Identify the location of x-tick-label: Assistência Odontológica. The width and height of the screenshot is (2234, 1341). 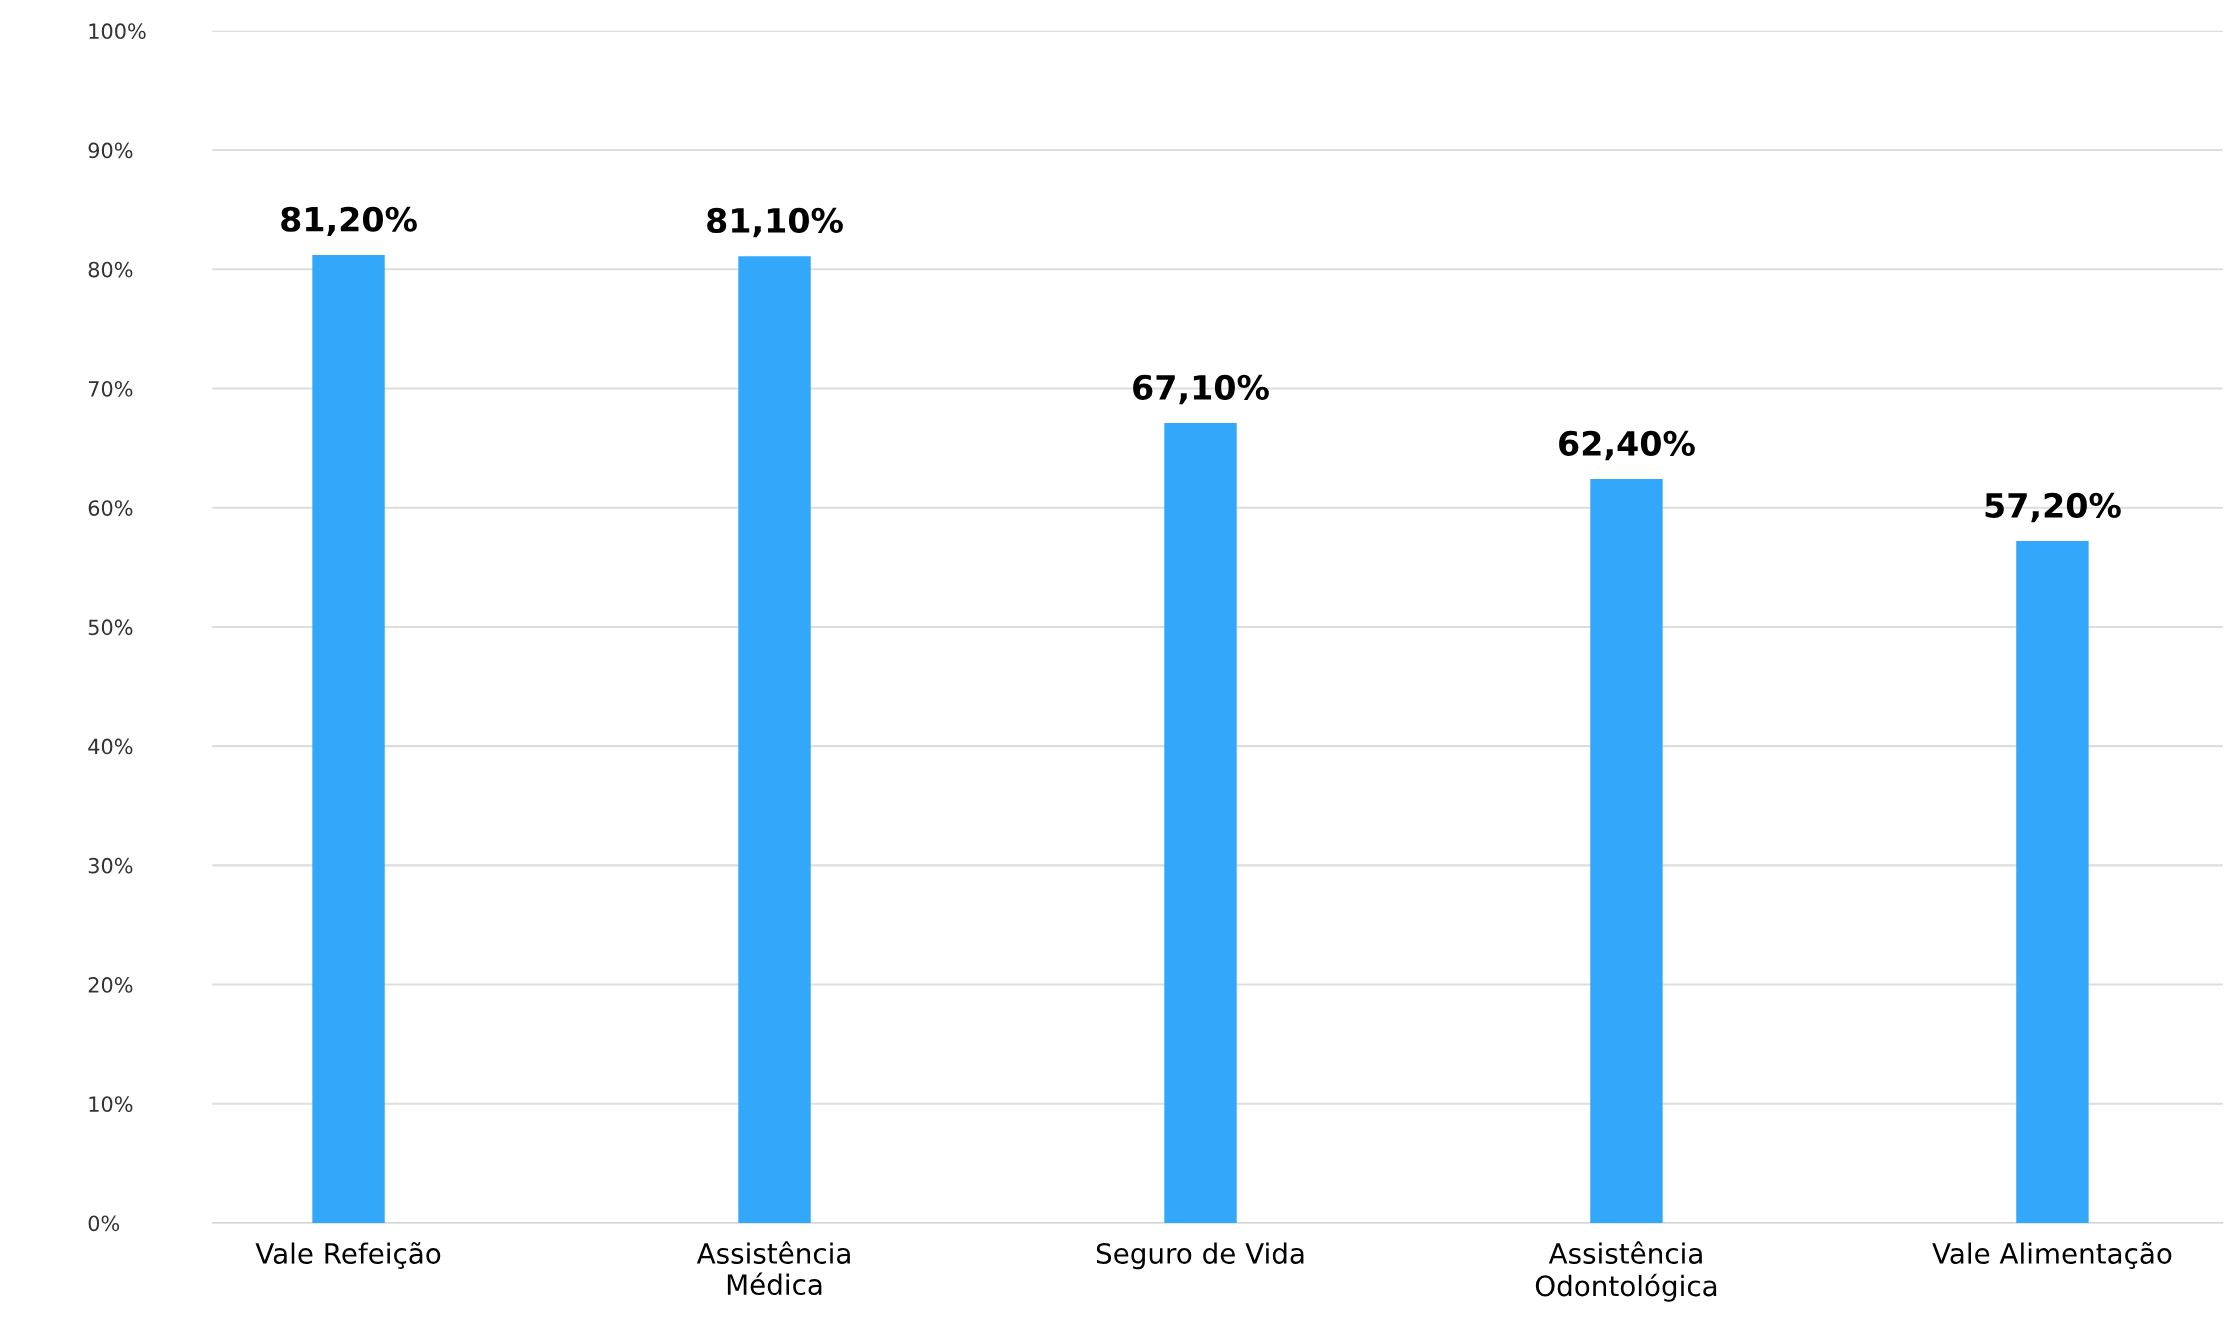
(1626, 1271).